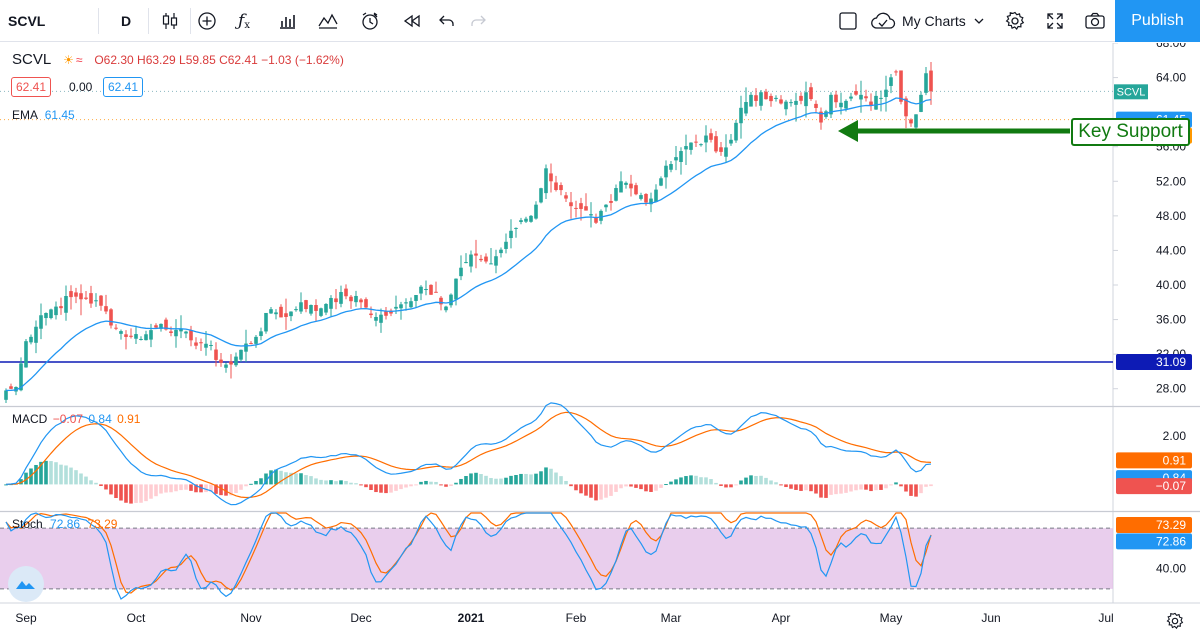 The image size is (1200, 636). I want to click on snapshot-camera-icon, so click(1095, 21).